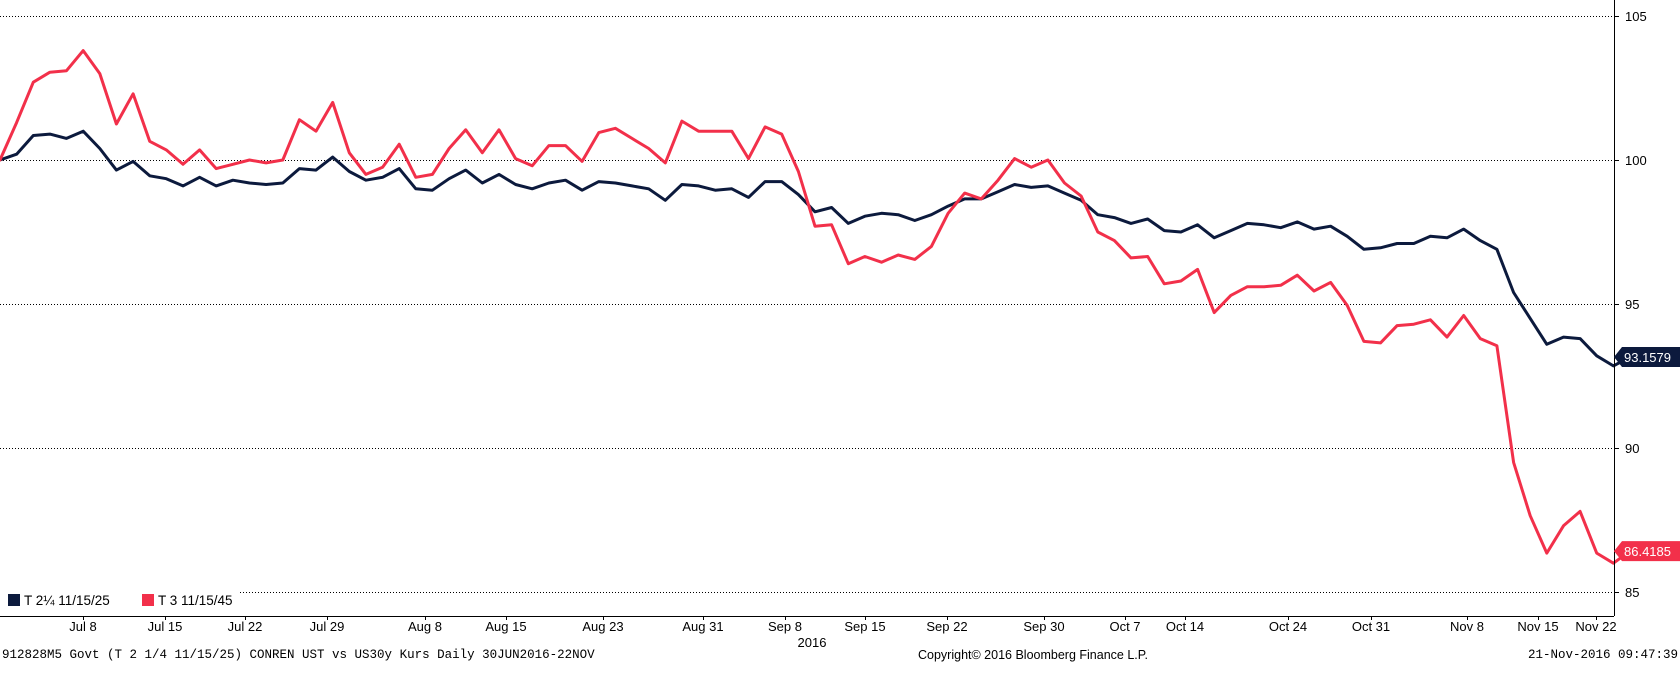 The height and width of the screenshot is (673, 1680). Describe the element at coordinates (195, 600) in the screenshot. I see `legend-label-2: T 3 11/15/45` at that location.